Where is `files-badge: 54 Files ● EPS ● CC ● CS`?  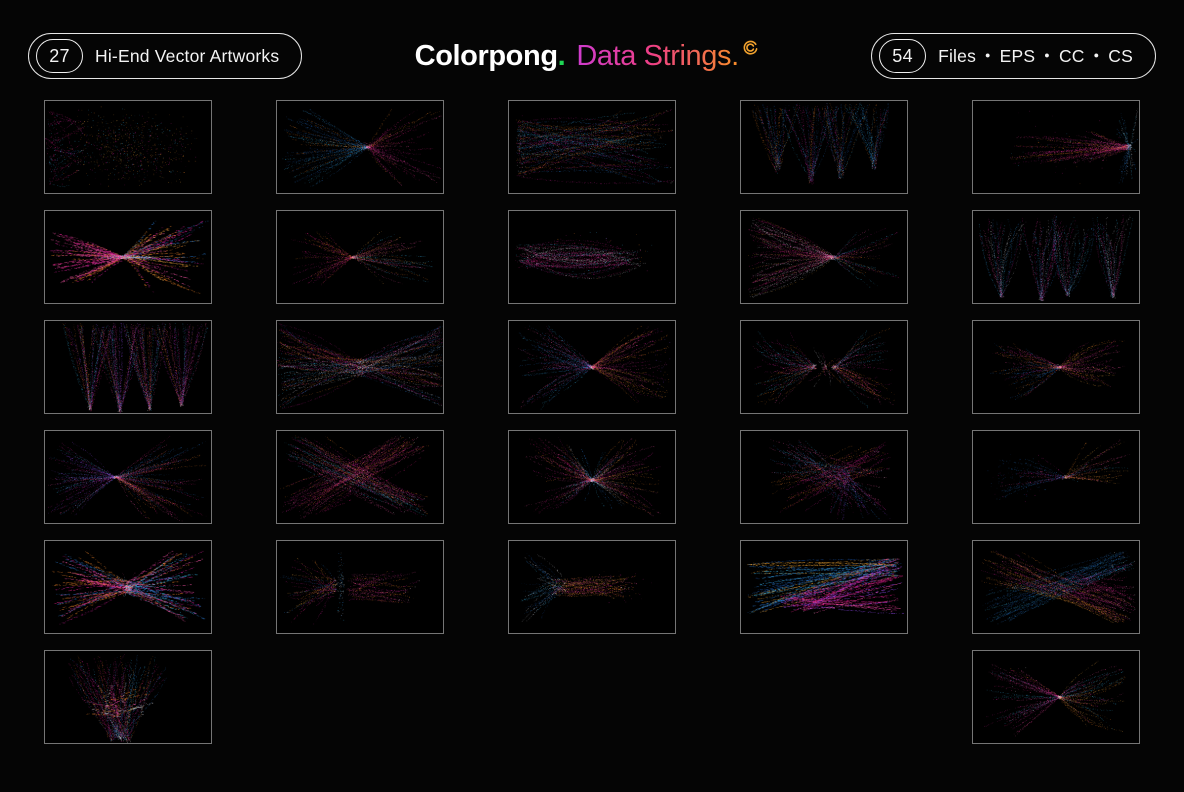 files-badge: 54 Files ● EPS ● CC ● CS is located at coordinates (1013, 56).